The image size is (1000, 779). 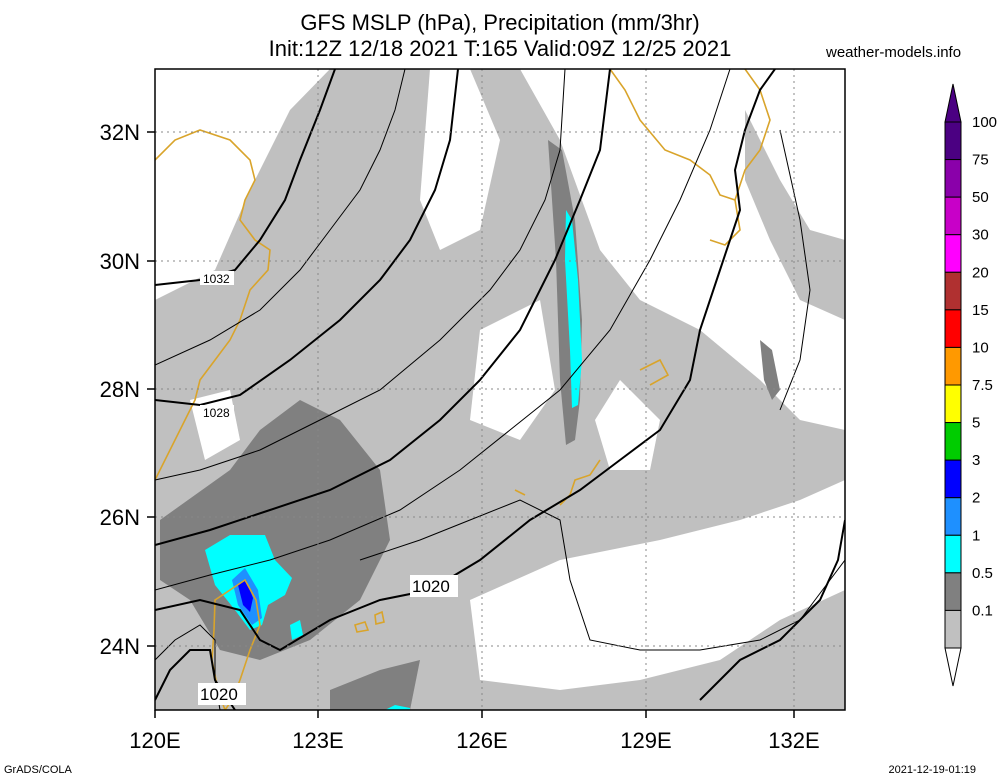 I want to click on colorbar-bottom-triangle, so click(x=953, y=667).